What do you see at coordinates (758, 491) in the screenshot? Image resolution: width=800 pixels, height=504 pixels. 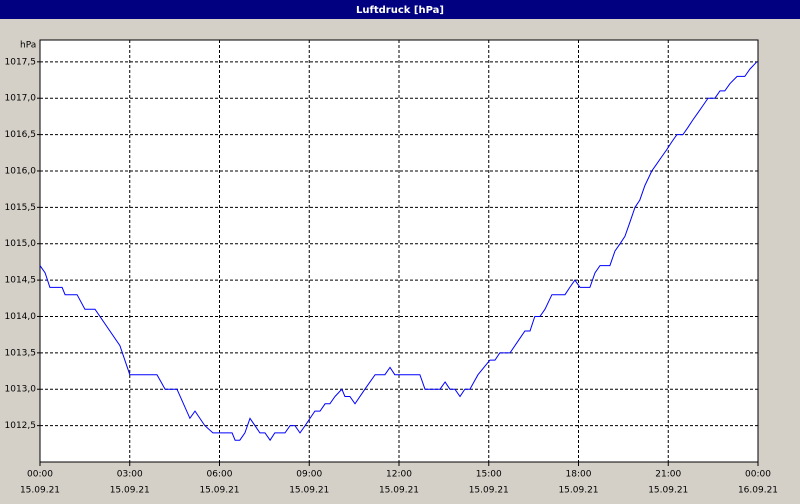 I see `x-tick-date: 16.09.21` at bounding box center [758, 491].